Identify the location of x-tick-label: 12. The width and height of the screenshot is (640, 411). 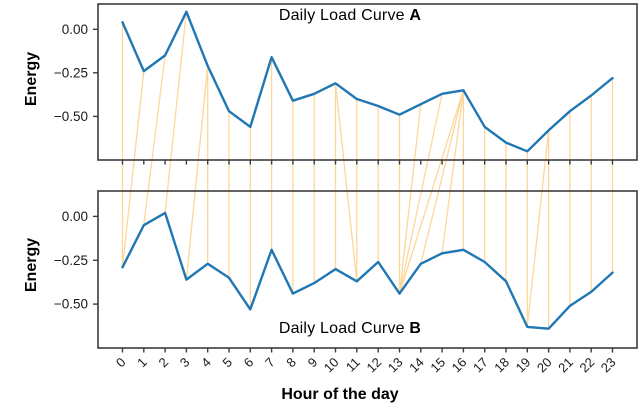
(373, 365).